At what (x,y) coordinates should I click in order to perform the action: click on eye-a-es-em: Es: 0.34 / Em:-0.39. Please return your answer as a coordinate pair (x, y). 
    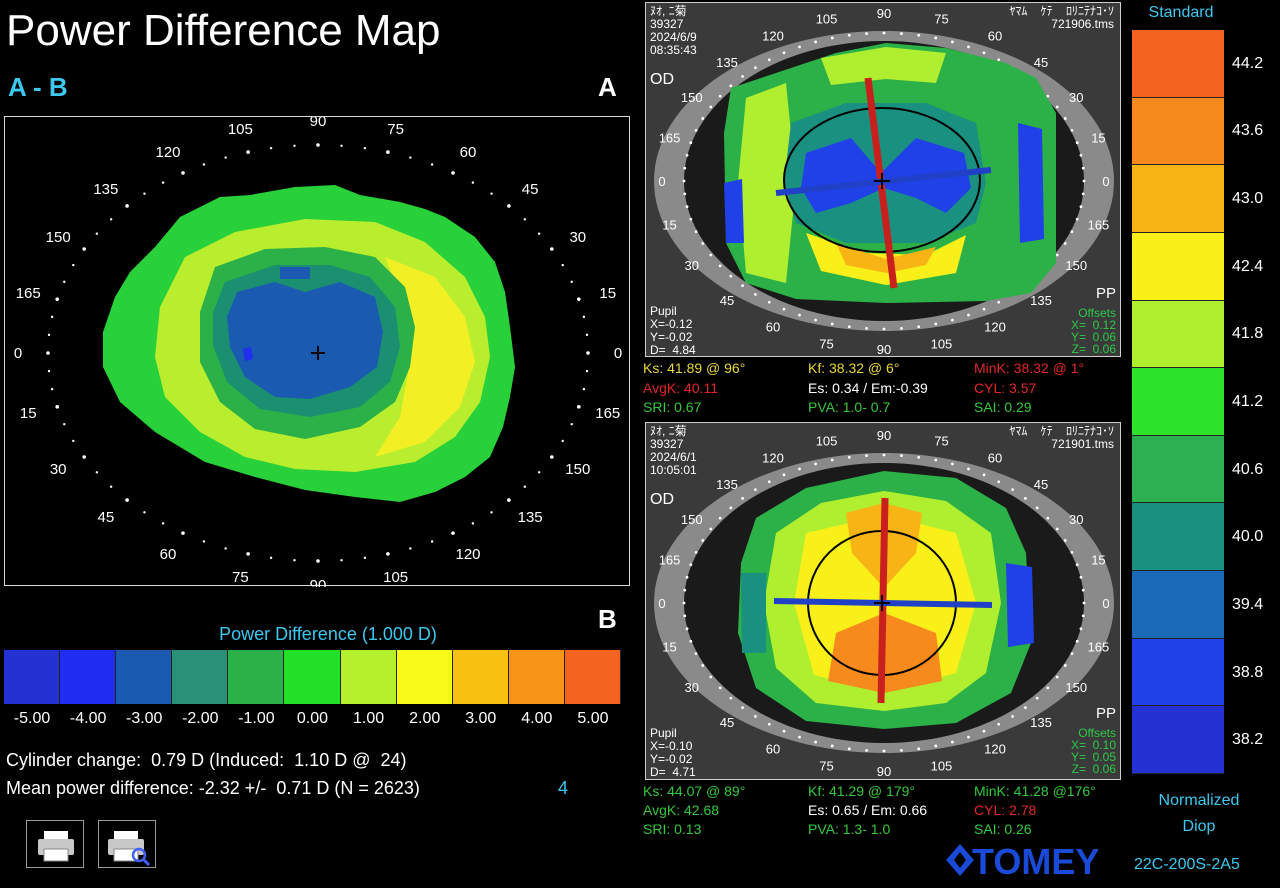
    Looking at the image, I should click on (868, 388).